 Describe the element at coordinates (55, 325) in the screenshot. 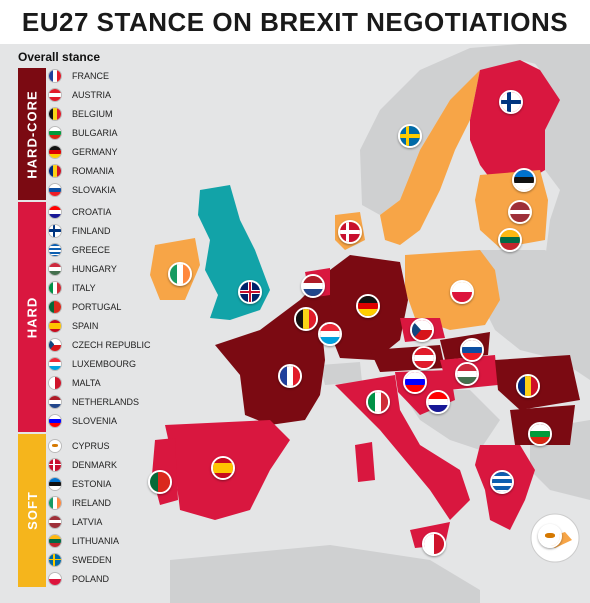

I see `spain-flag-icon` at that location.